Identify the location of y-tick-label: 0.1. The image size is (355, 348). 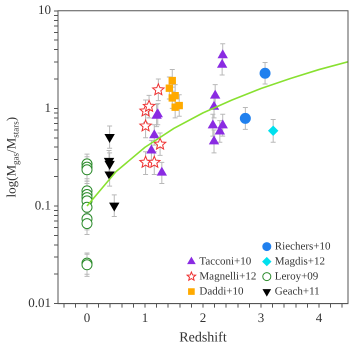
(42, 204).